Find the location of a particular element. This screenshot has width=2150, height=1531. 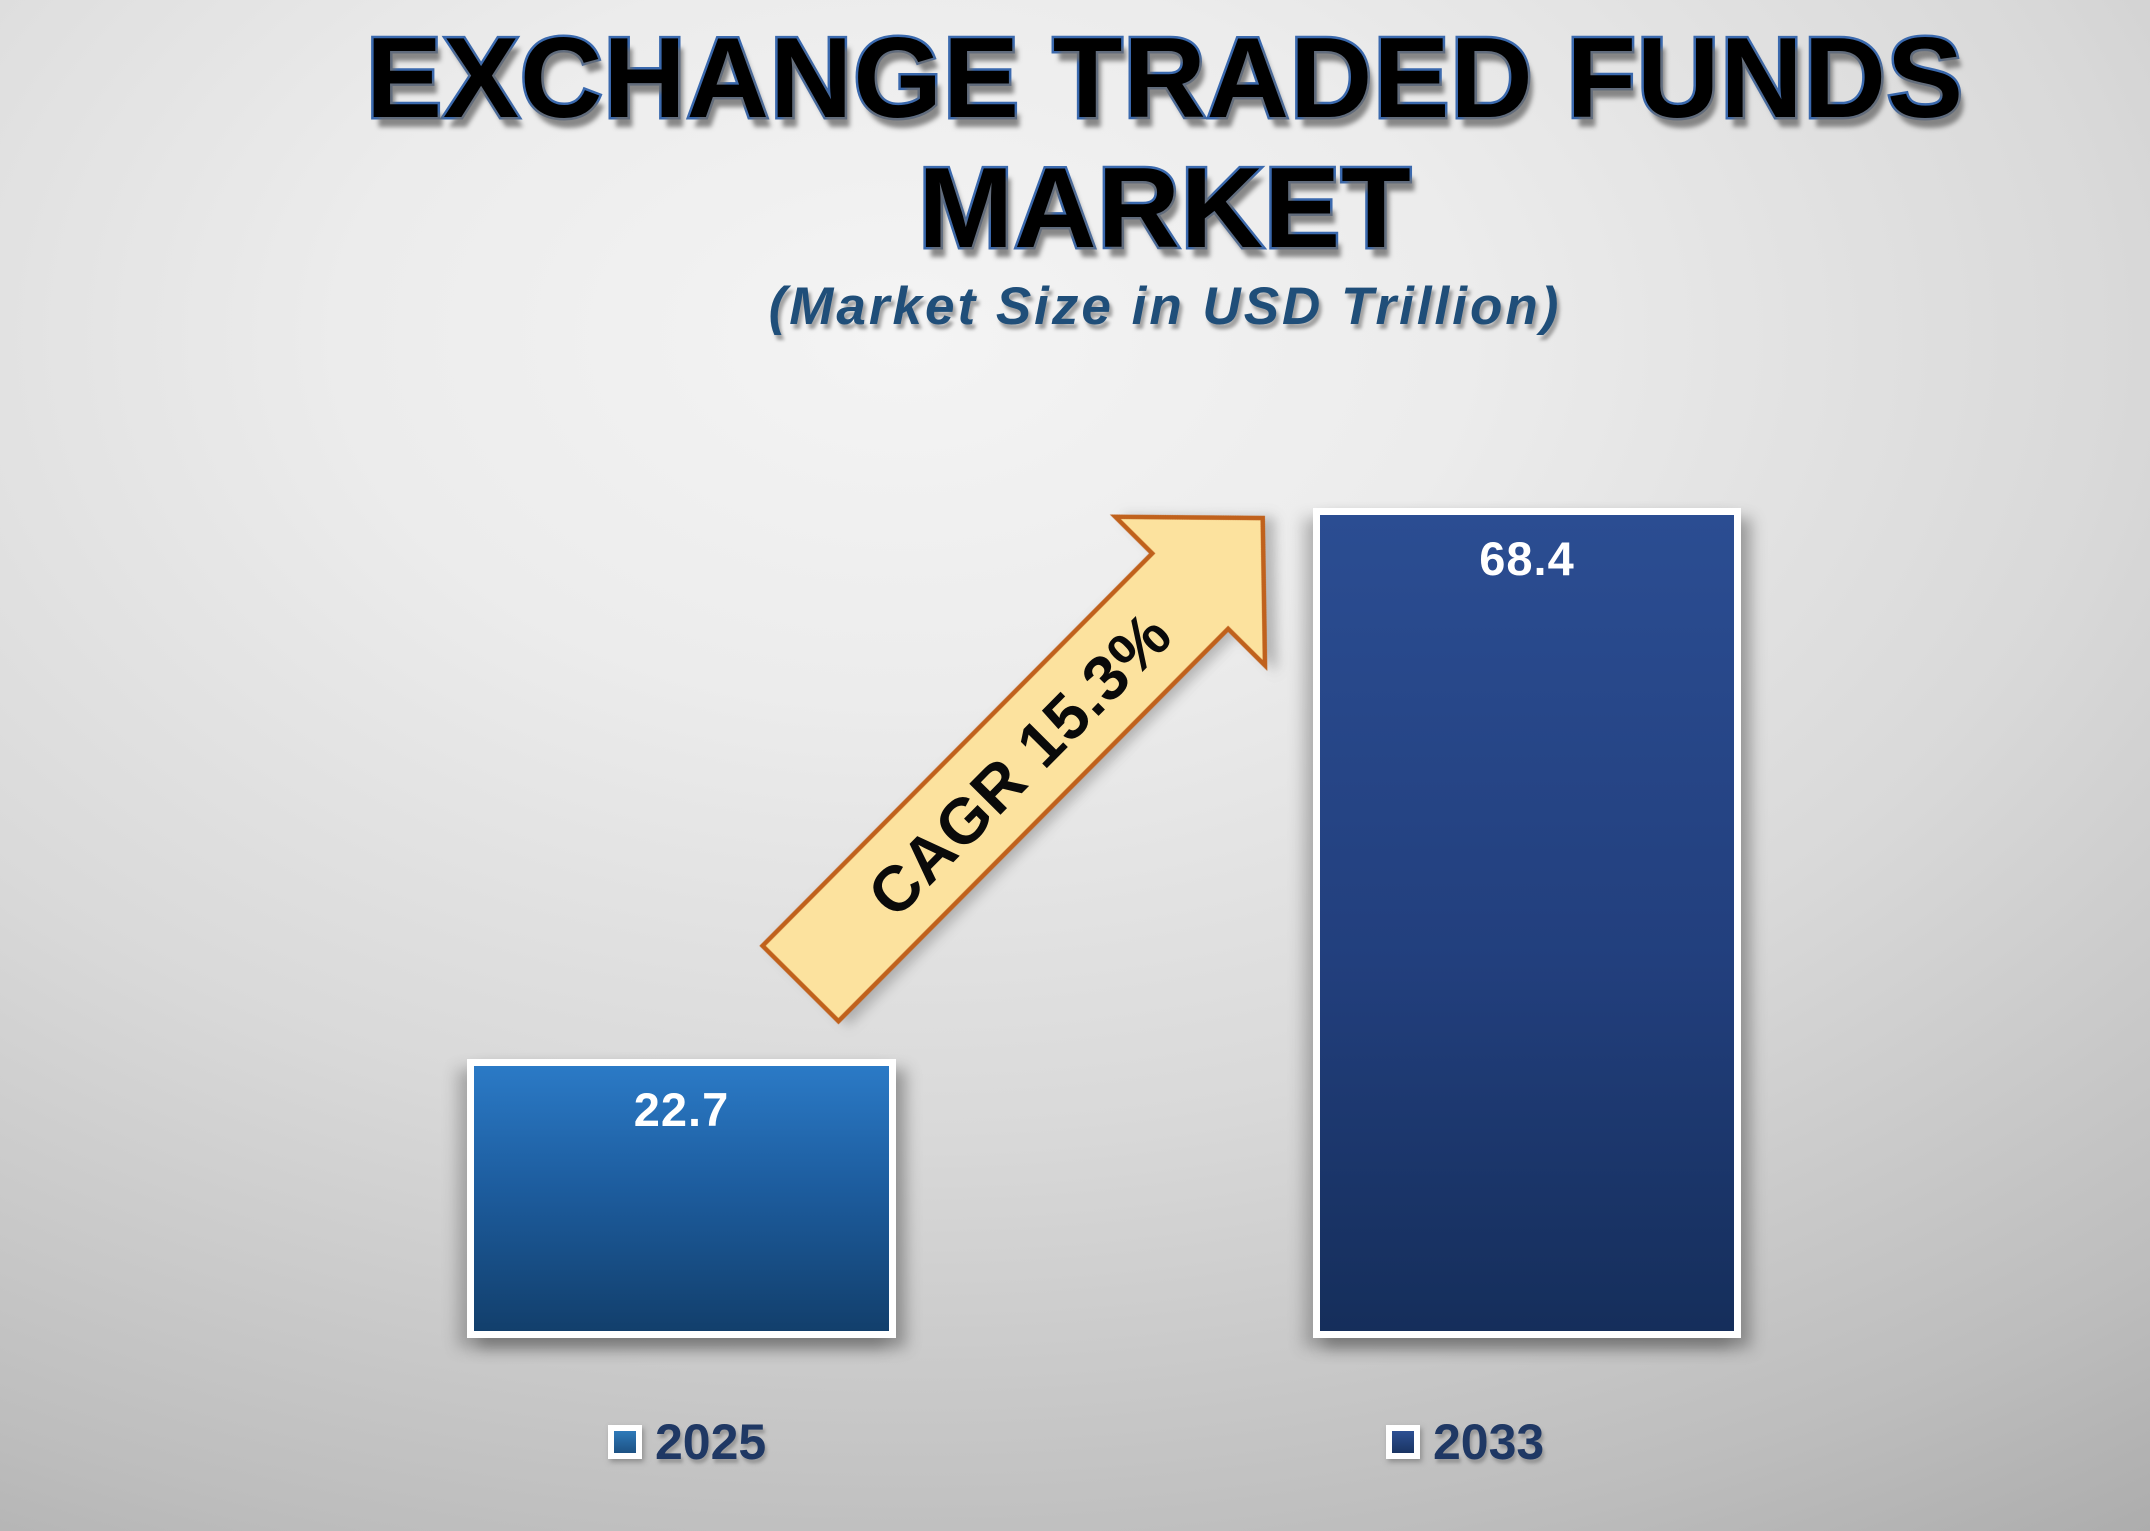

legend-item-2025: 2025 is located at coordinates (687, 1442).